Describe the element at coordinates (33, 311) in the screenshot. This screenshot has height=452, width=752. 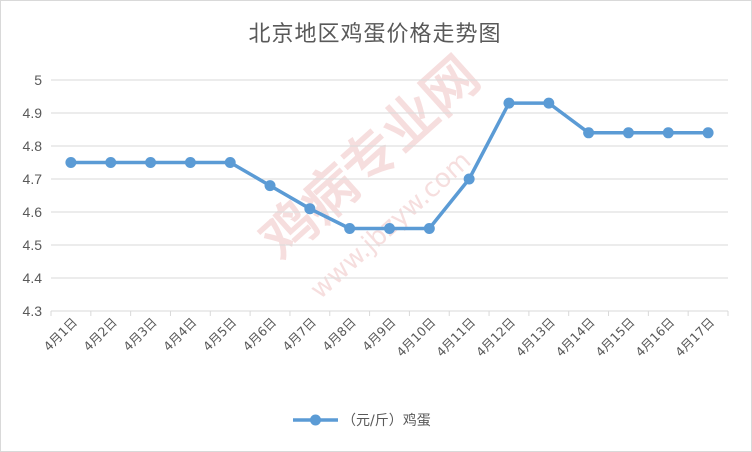
I see `y-tick-label: 4.3` at that location.